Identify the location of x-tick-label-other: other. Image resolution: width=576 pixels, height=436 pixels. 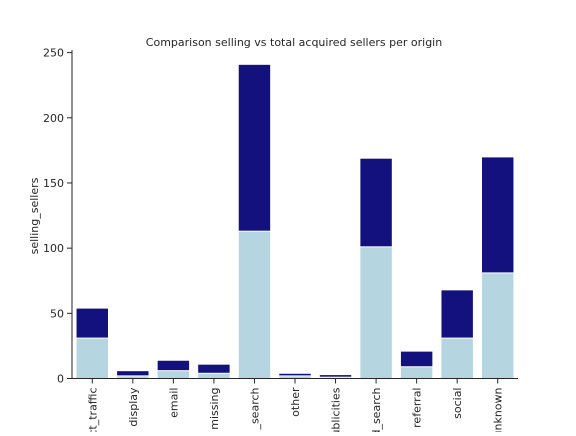
(295, 402).